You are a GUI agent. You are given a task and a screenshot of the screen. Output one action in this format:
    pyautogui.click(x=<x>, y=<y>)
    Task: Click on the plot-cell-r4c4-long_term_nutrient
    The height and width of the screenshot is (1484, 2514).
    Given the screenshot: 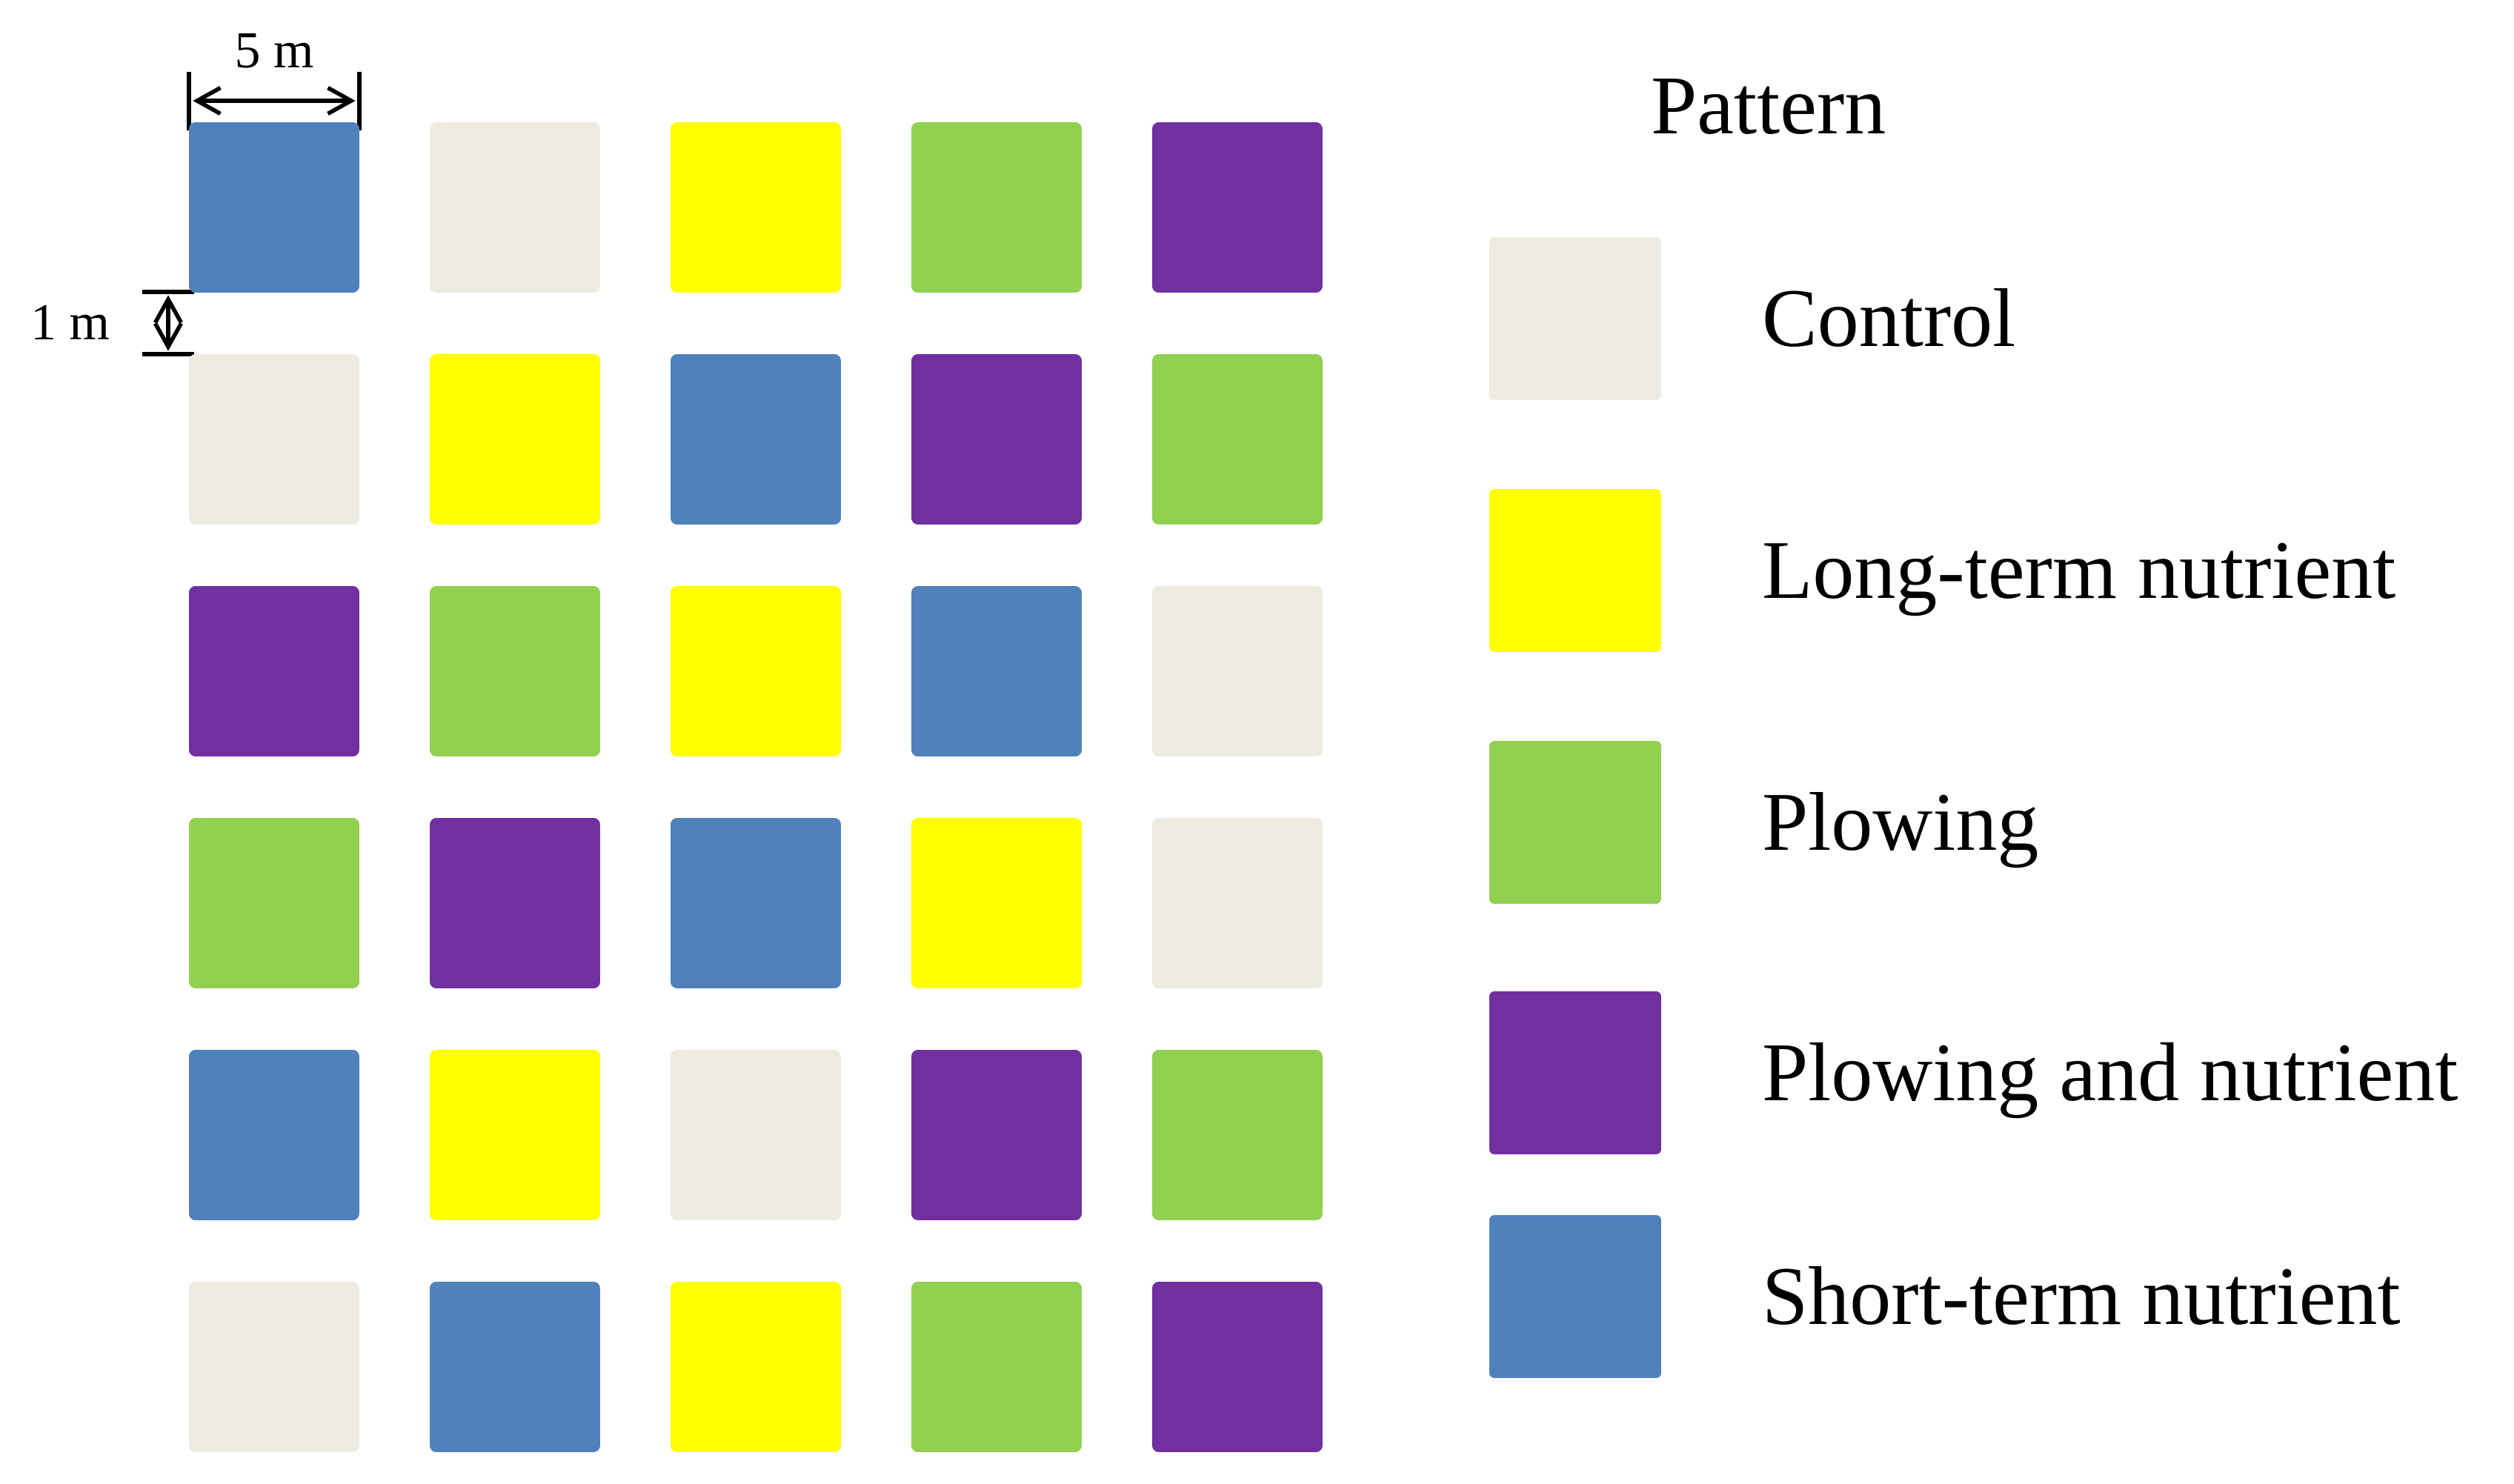 What is the action you would take?
    pyautogui.click(x=997, y=903)
    